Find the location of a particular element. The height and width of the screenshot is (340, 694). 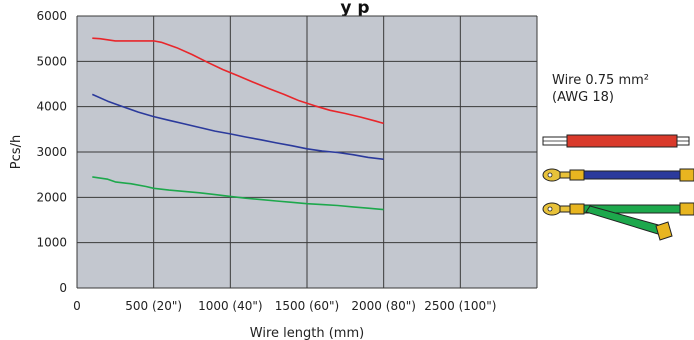

legend: Wire 0.75 mm² (AWG 18) is located at coordinates (600, 89).